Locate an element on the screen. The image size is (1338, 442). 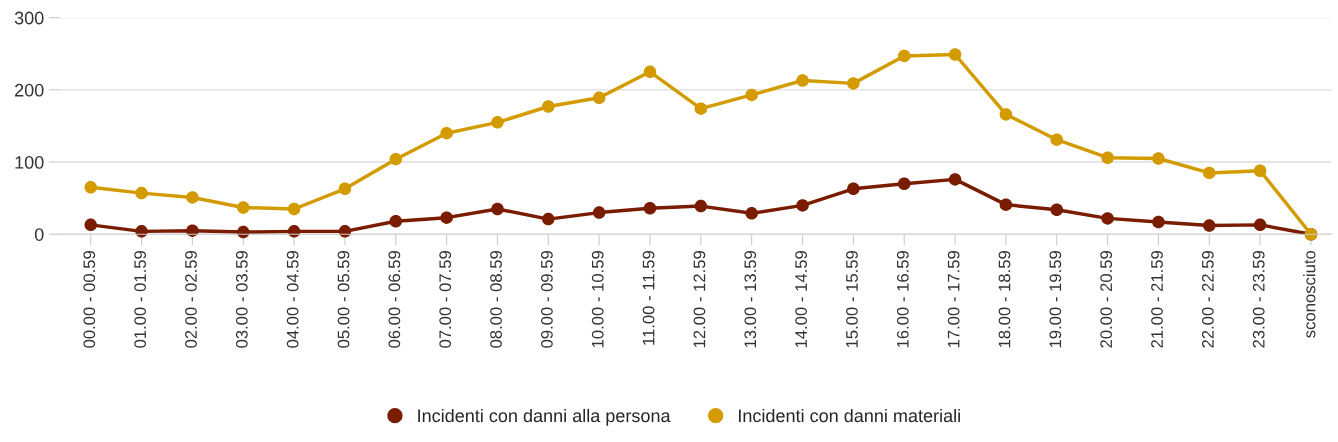
x-tick-label: 19.00 - 19.59 is located at coordinates (1055, 299).